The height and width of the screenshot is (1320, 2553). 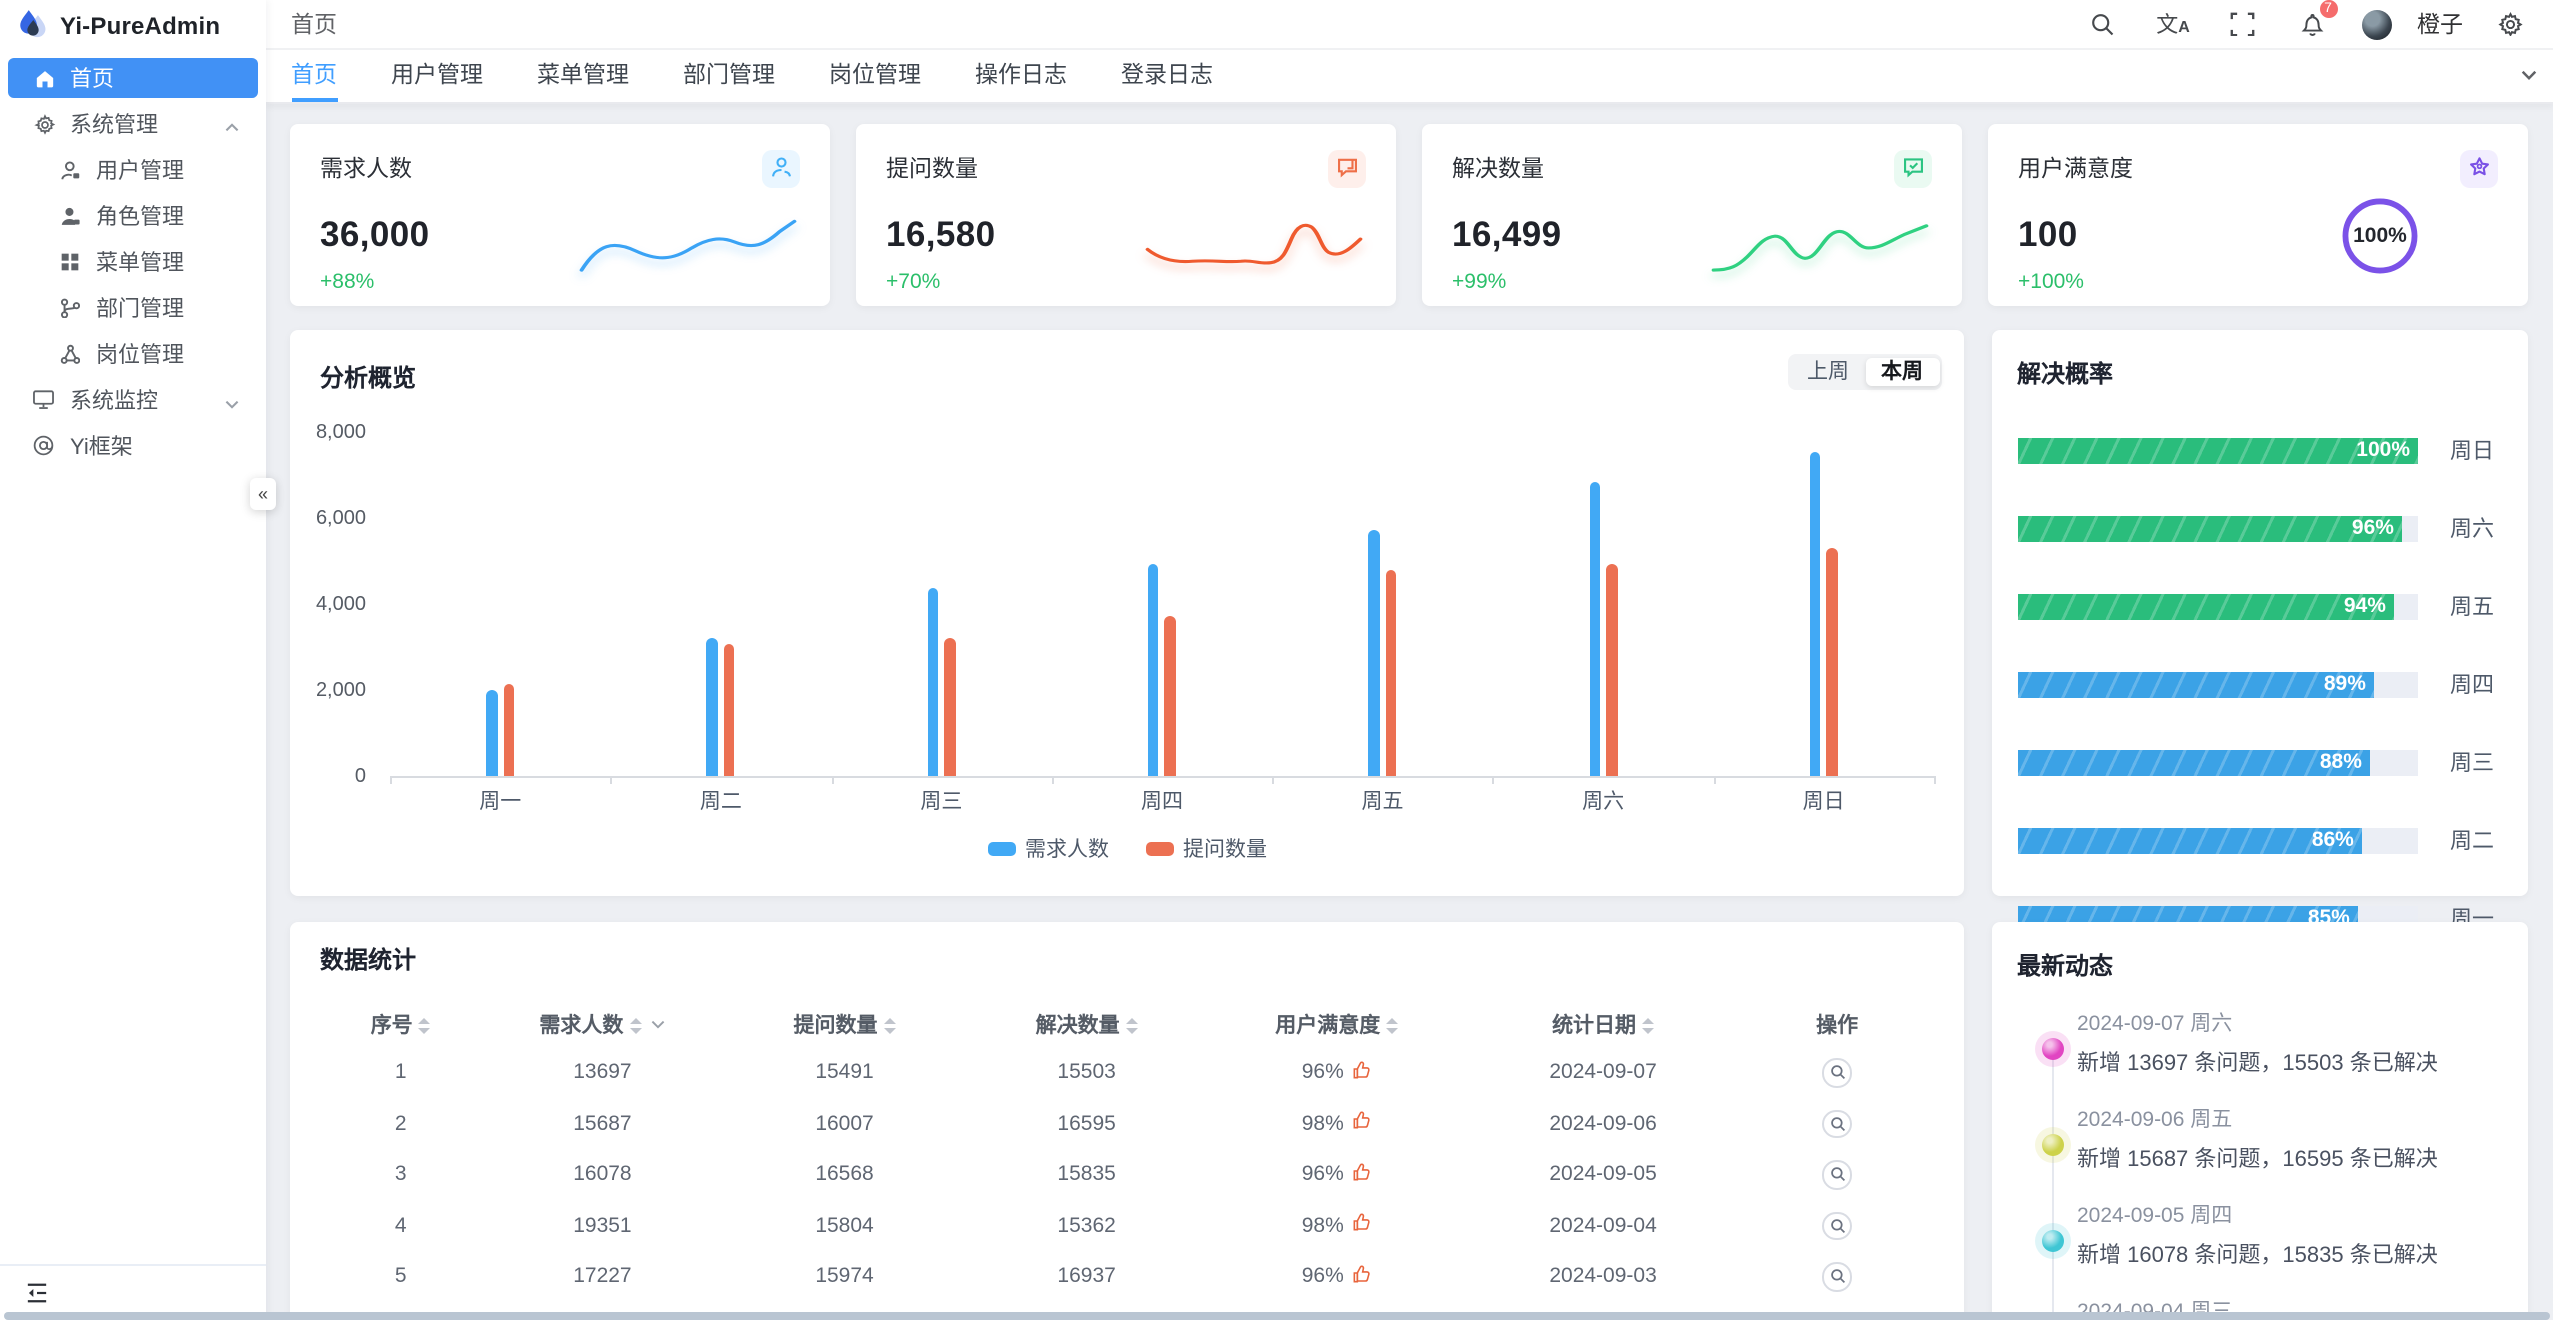 What do you see at coordinates (500, 801) in the screenshot?
I see `x-axis-label: 周一` at bounding box center [500, 801].